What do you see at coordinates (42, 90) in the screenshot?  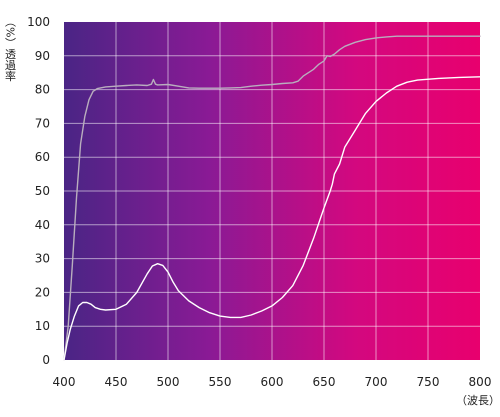 I see `y-tick-label: 80` at bounding box center [42, 90].